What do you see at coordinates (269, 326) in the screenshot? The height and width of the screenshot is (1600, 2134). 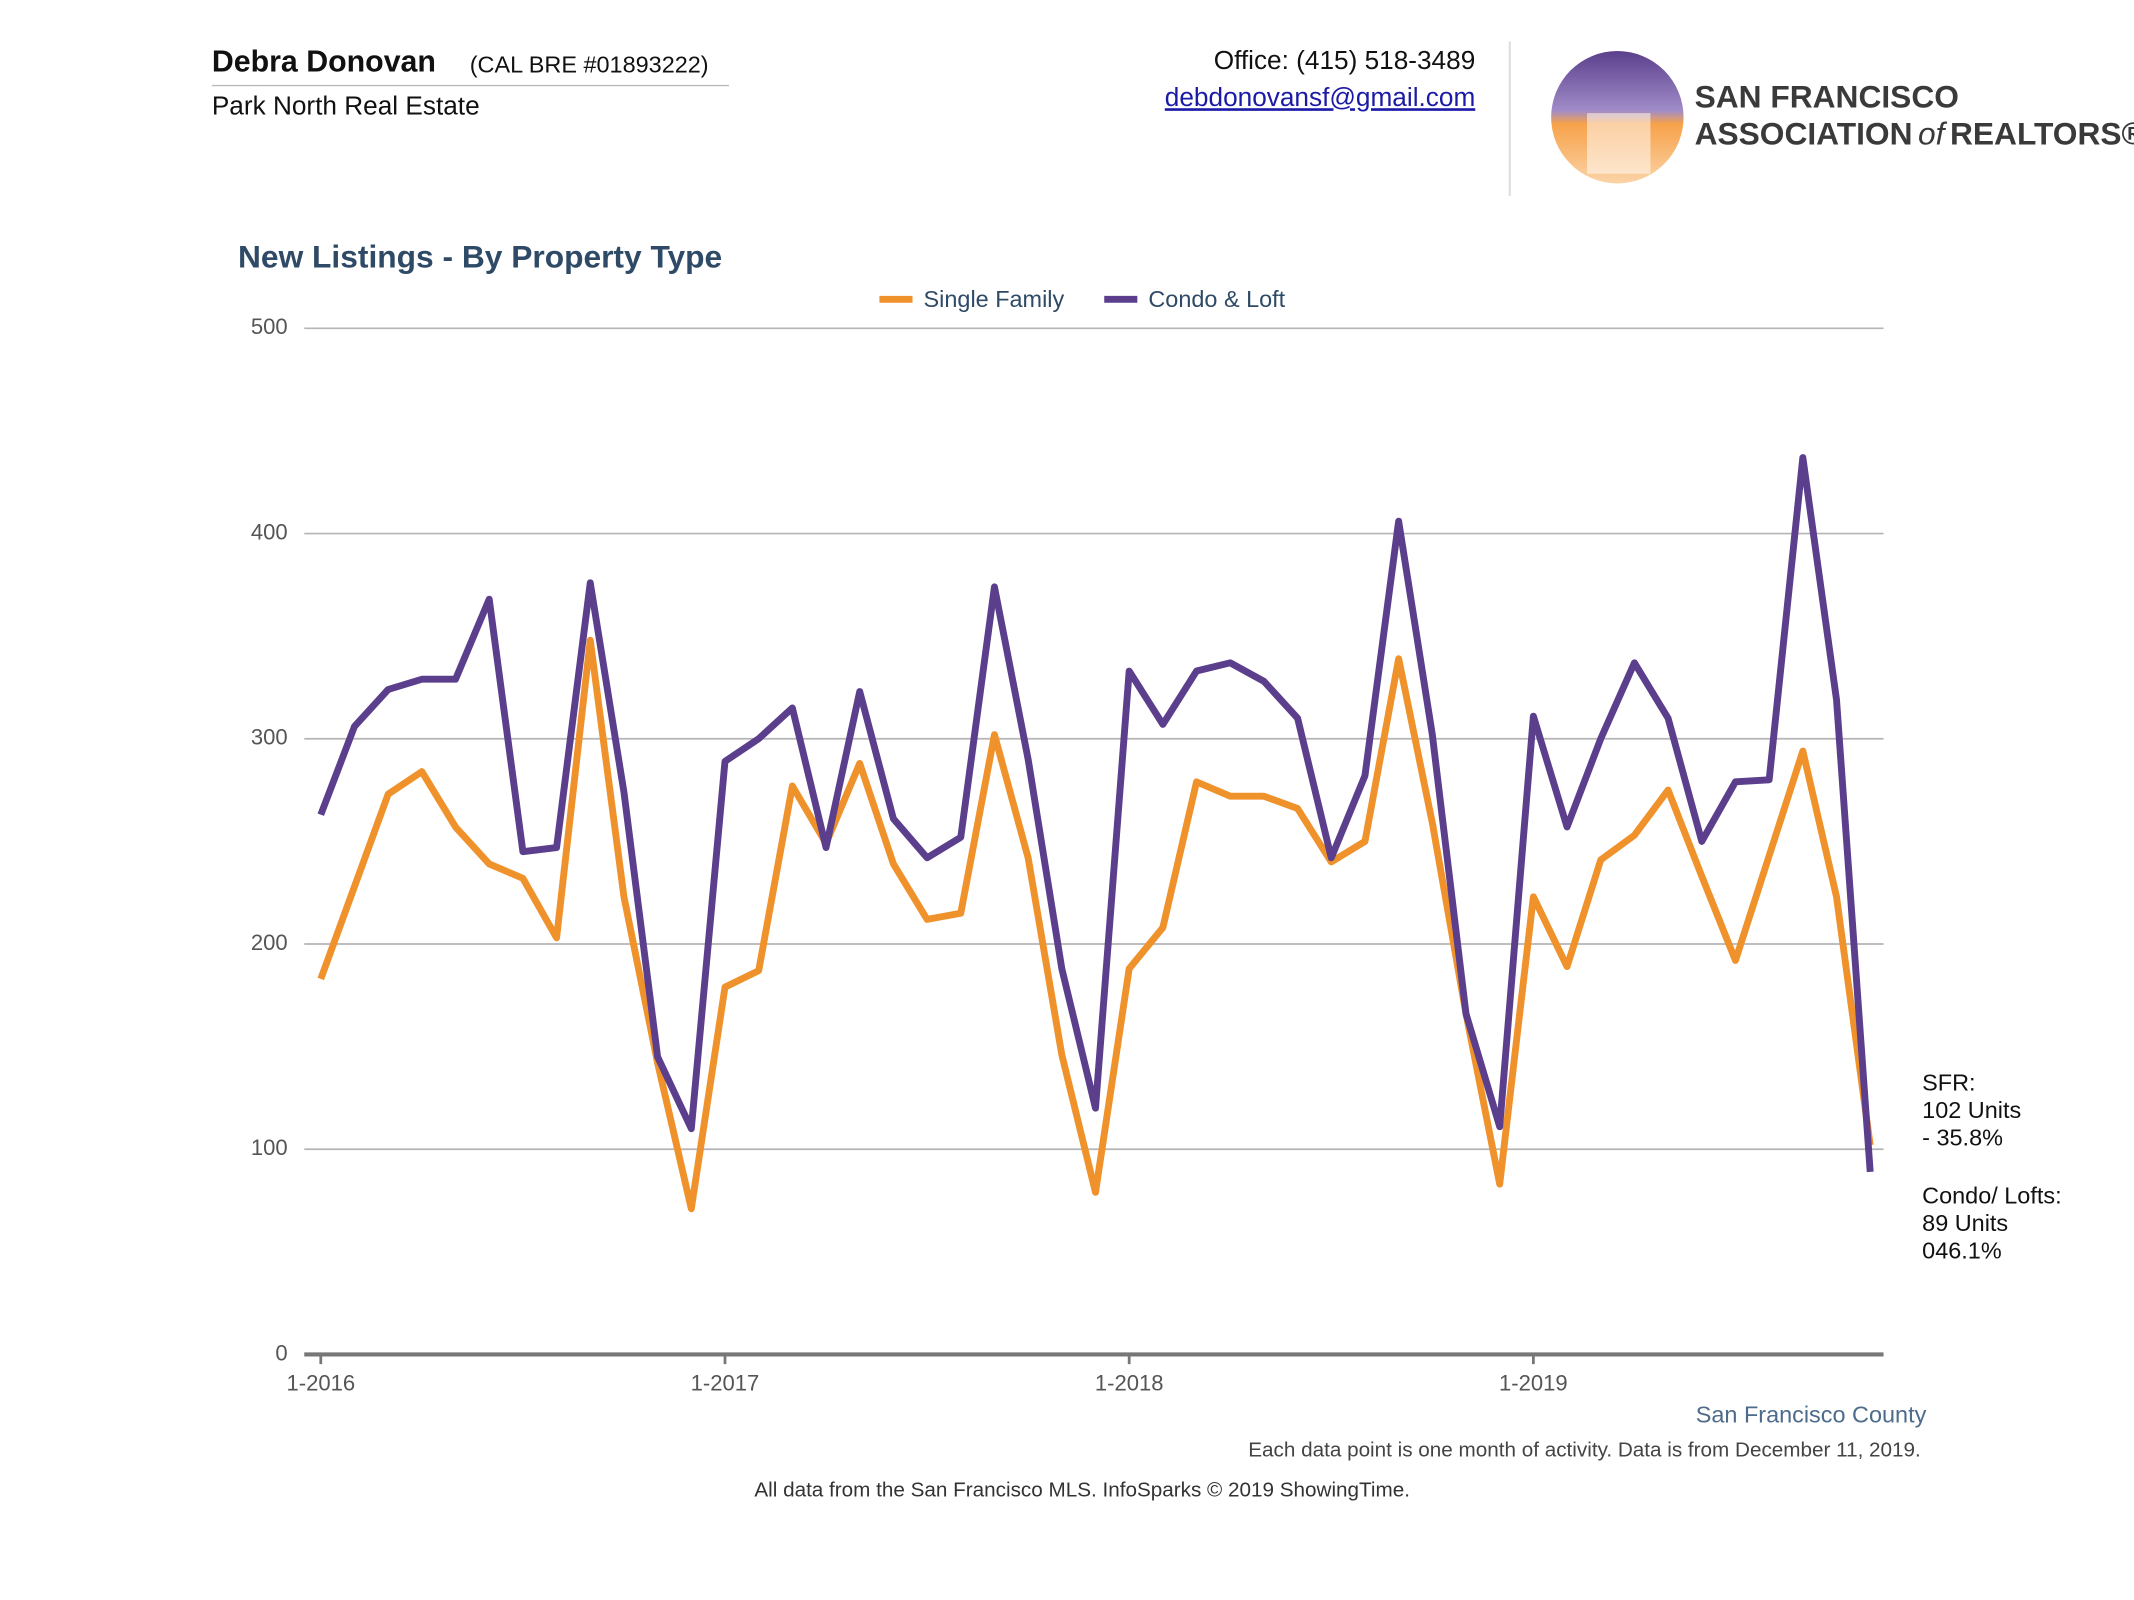 I see `y-tick-label: 500` at bounding box center [269, 326].